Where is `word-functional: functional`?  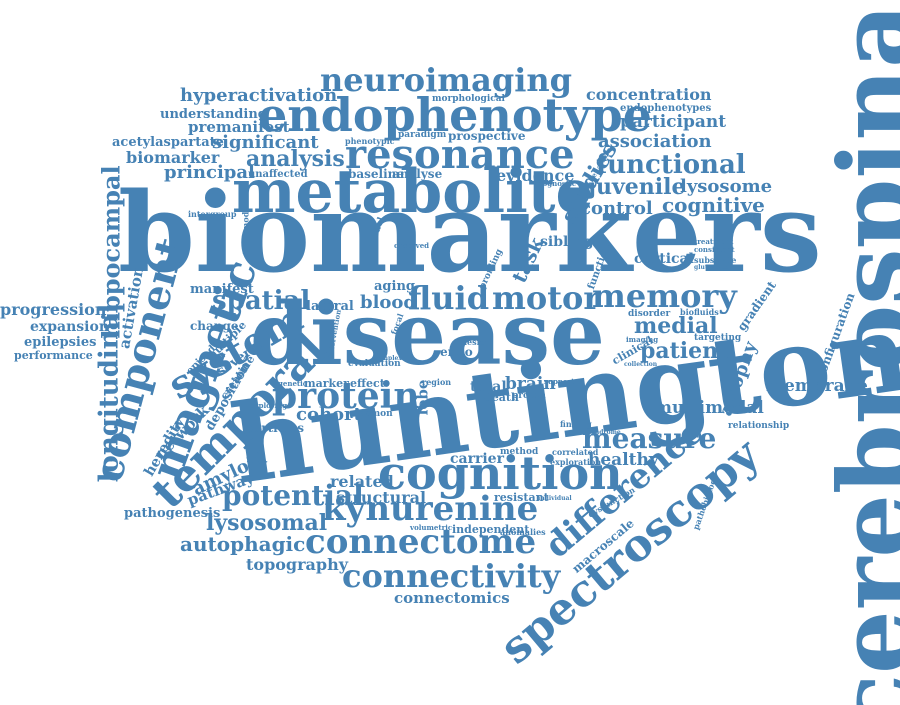 word-functional: functional is located at coordinates (671, 165).